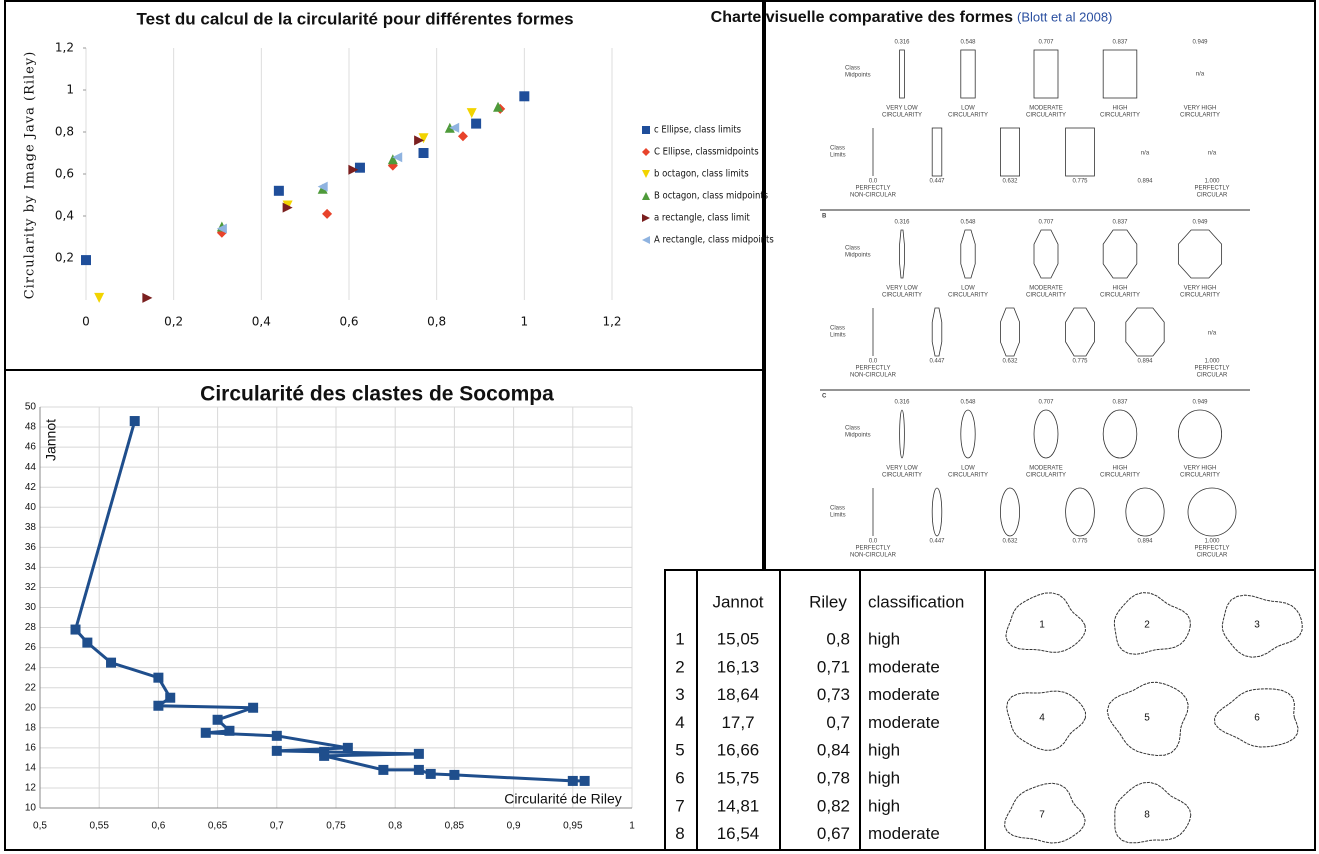  I want to click on table-cell: 15,75, so click(738, 777).